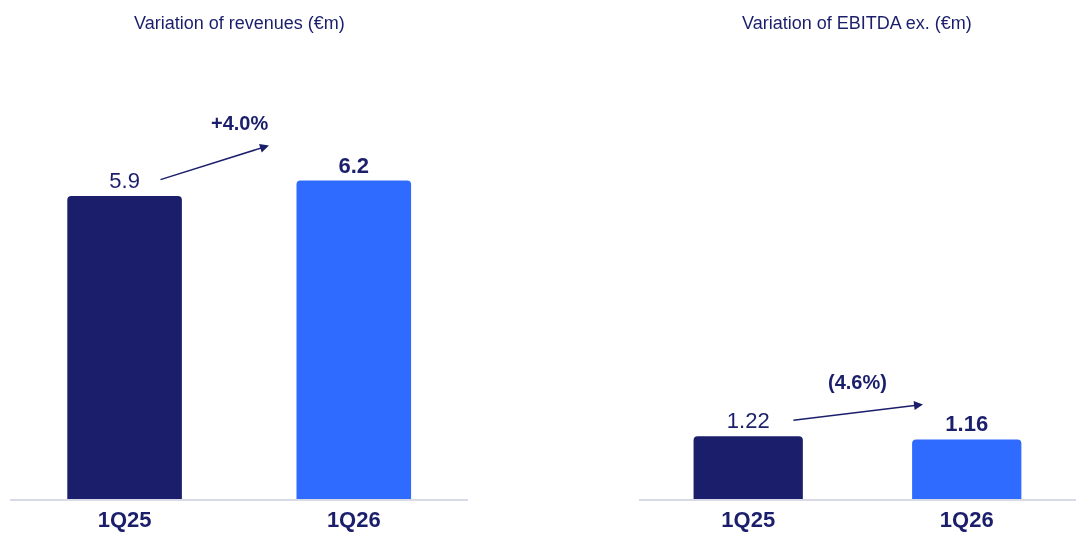 The height and width of the screenshot is (549, 1076). I want to click on data-label: 1.16, so click(967, 424).